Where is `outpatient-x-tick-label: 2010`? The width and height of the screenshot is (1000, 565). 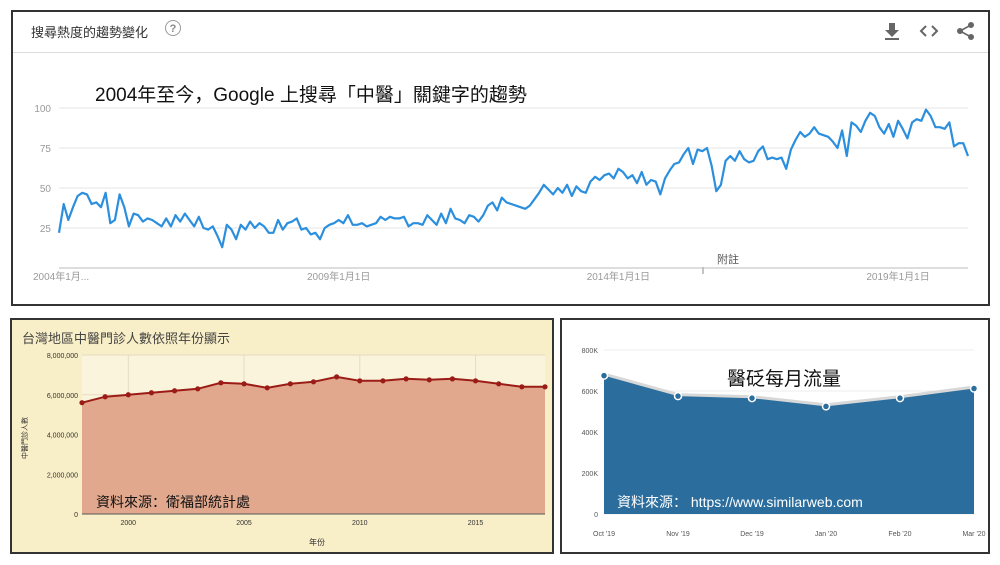 outpatient-x-tick-label: 2010 is located at coordinates (360, 523).